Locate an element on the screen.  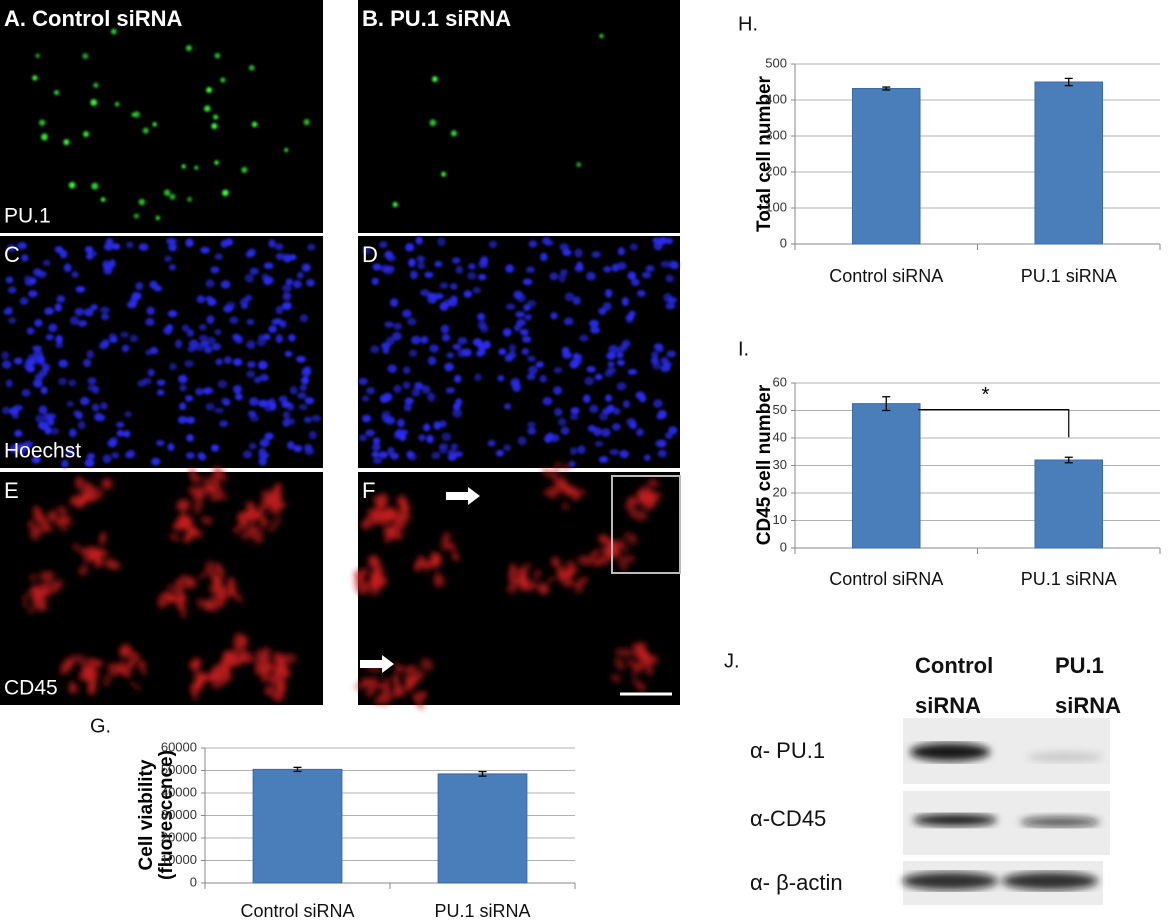
bar is located at coordinates (1069, 504).